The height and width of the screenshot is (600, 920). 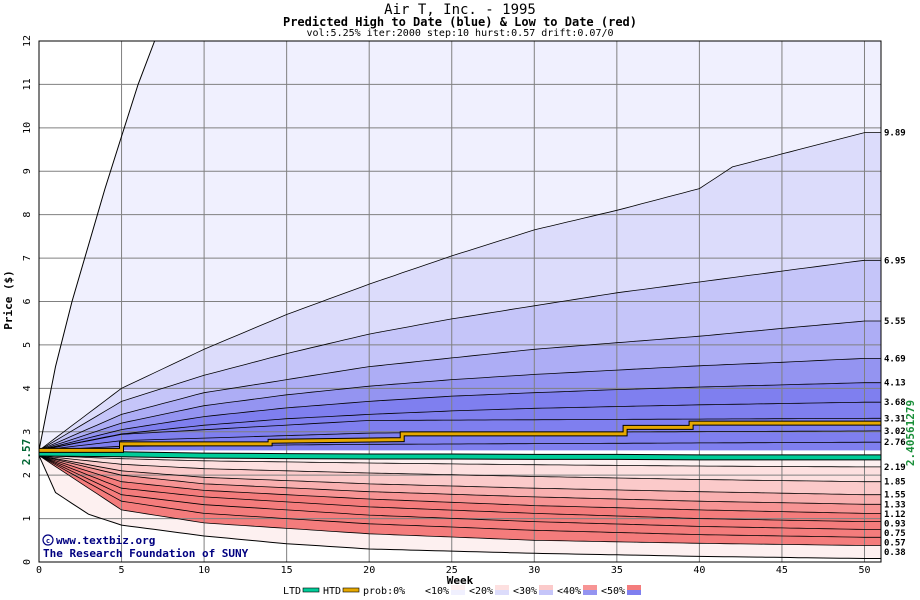 What do you see at coordinates (27, 519) in the screenshot?
I see `y-tick-label: 1` at bounding box center [27, 519].